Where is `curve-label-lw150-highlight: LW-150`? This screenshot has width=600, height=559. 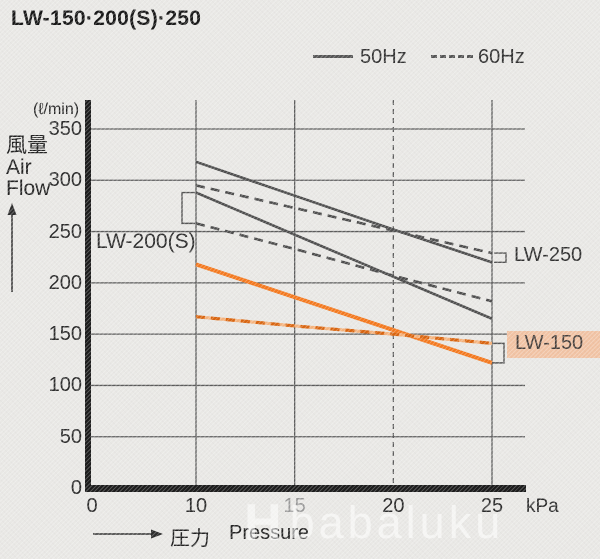
curve-label-lw150-highlight: LW-150 is located at coordinates (553, 344).